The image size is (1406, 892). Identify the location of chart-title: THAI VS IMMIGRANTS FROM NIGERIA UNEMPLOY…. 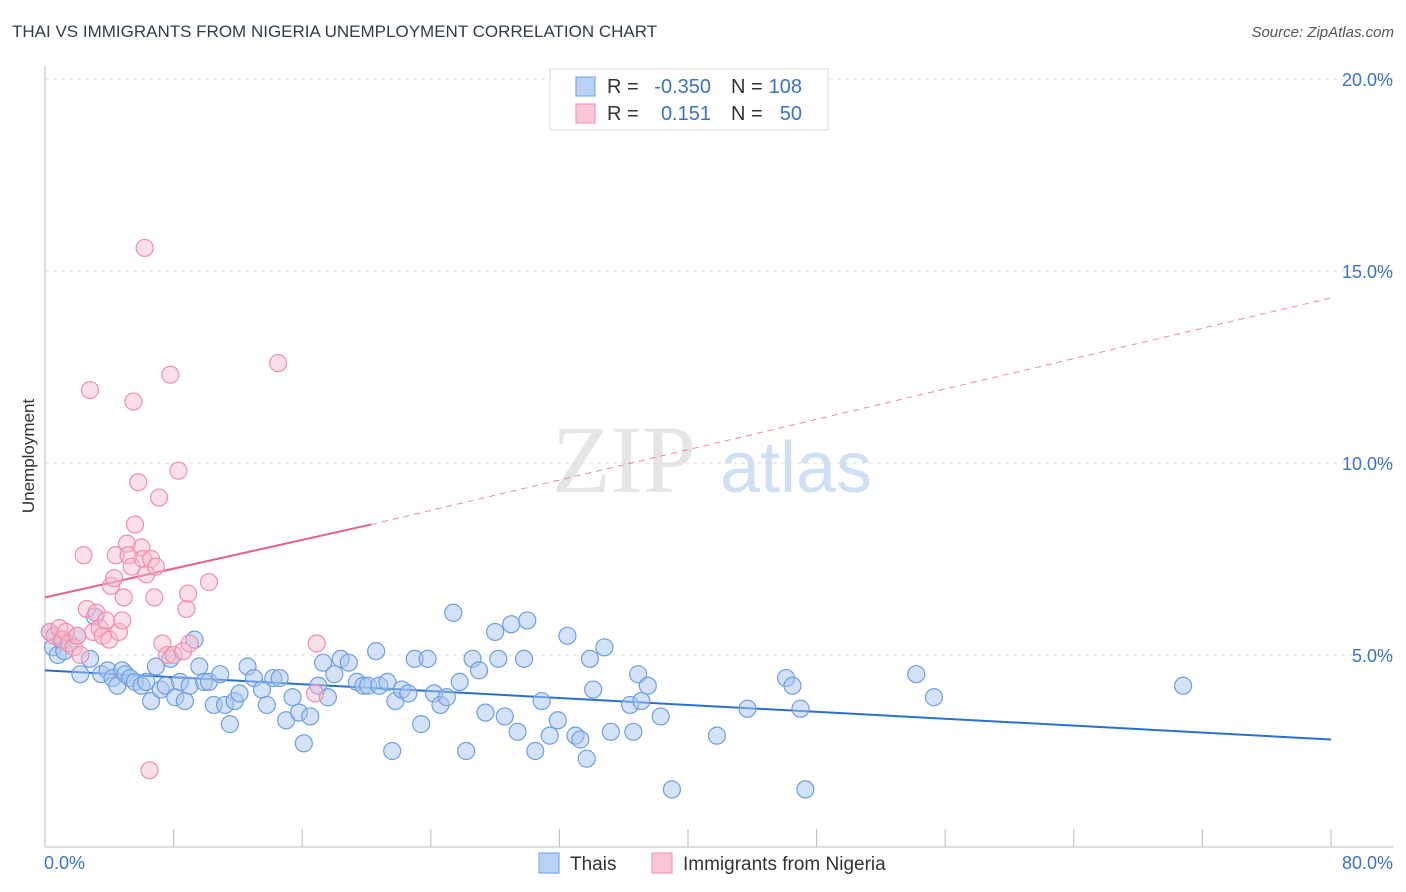
(335, 31).